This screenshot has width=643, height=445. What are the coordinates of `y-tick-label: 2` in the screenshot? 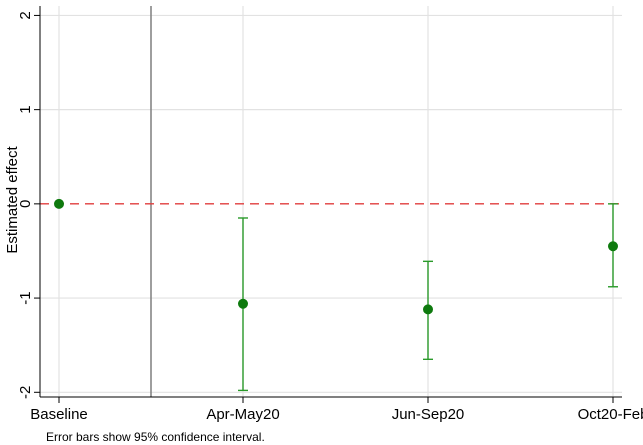 It's located at (25, 15).